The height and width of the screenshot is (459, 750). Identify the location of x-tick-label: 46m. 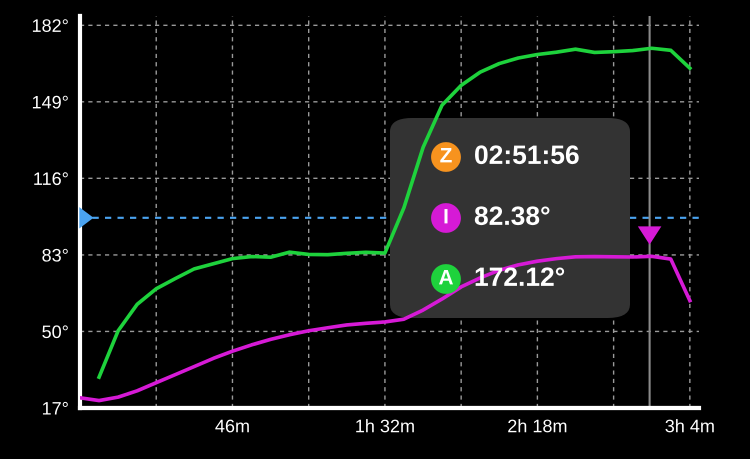
(232, 426).